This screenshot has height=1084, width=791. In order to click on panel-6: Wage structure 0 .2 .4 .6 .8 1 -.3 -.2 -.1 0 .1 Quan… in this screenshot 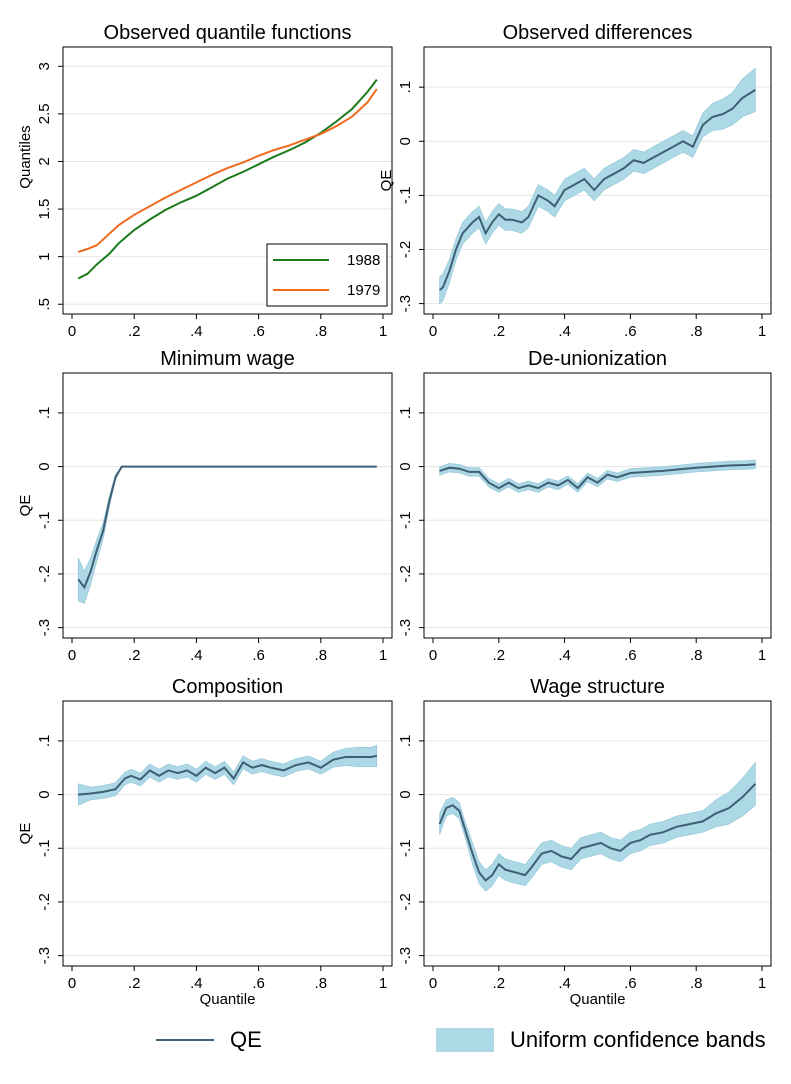, I will do `click(584, 842)`.